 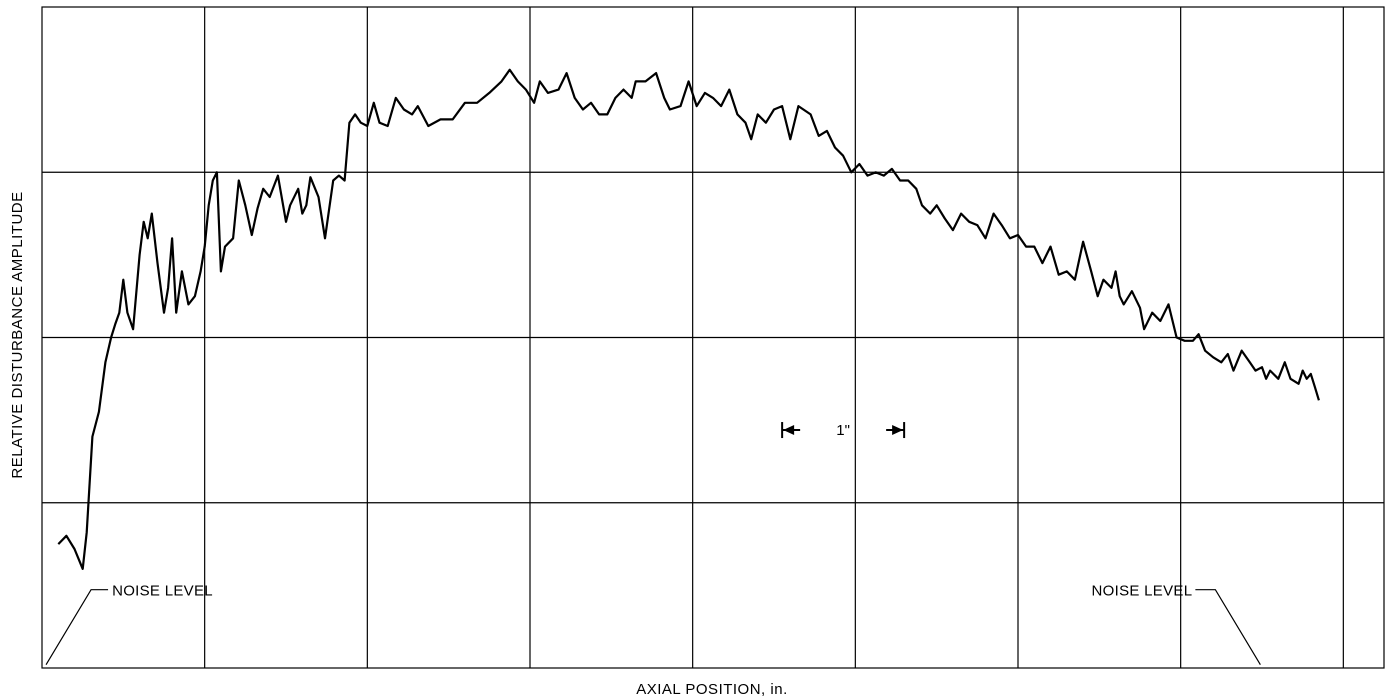 What do you see at coordinates (898, 430) in the screenshot?
I see `scale-arrowhead-right` at bounding box center [898, 430].